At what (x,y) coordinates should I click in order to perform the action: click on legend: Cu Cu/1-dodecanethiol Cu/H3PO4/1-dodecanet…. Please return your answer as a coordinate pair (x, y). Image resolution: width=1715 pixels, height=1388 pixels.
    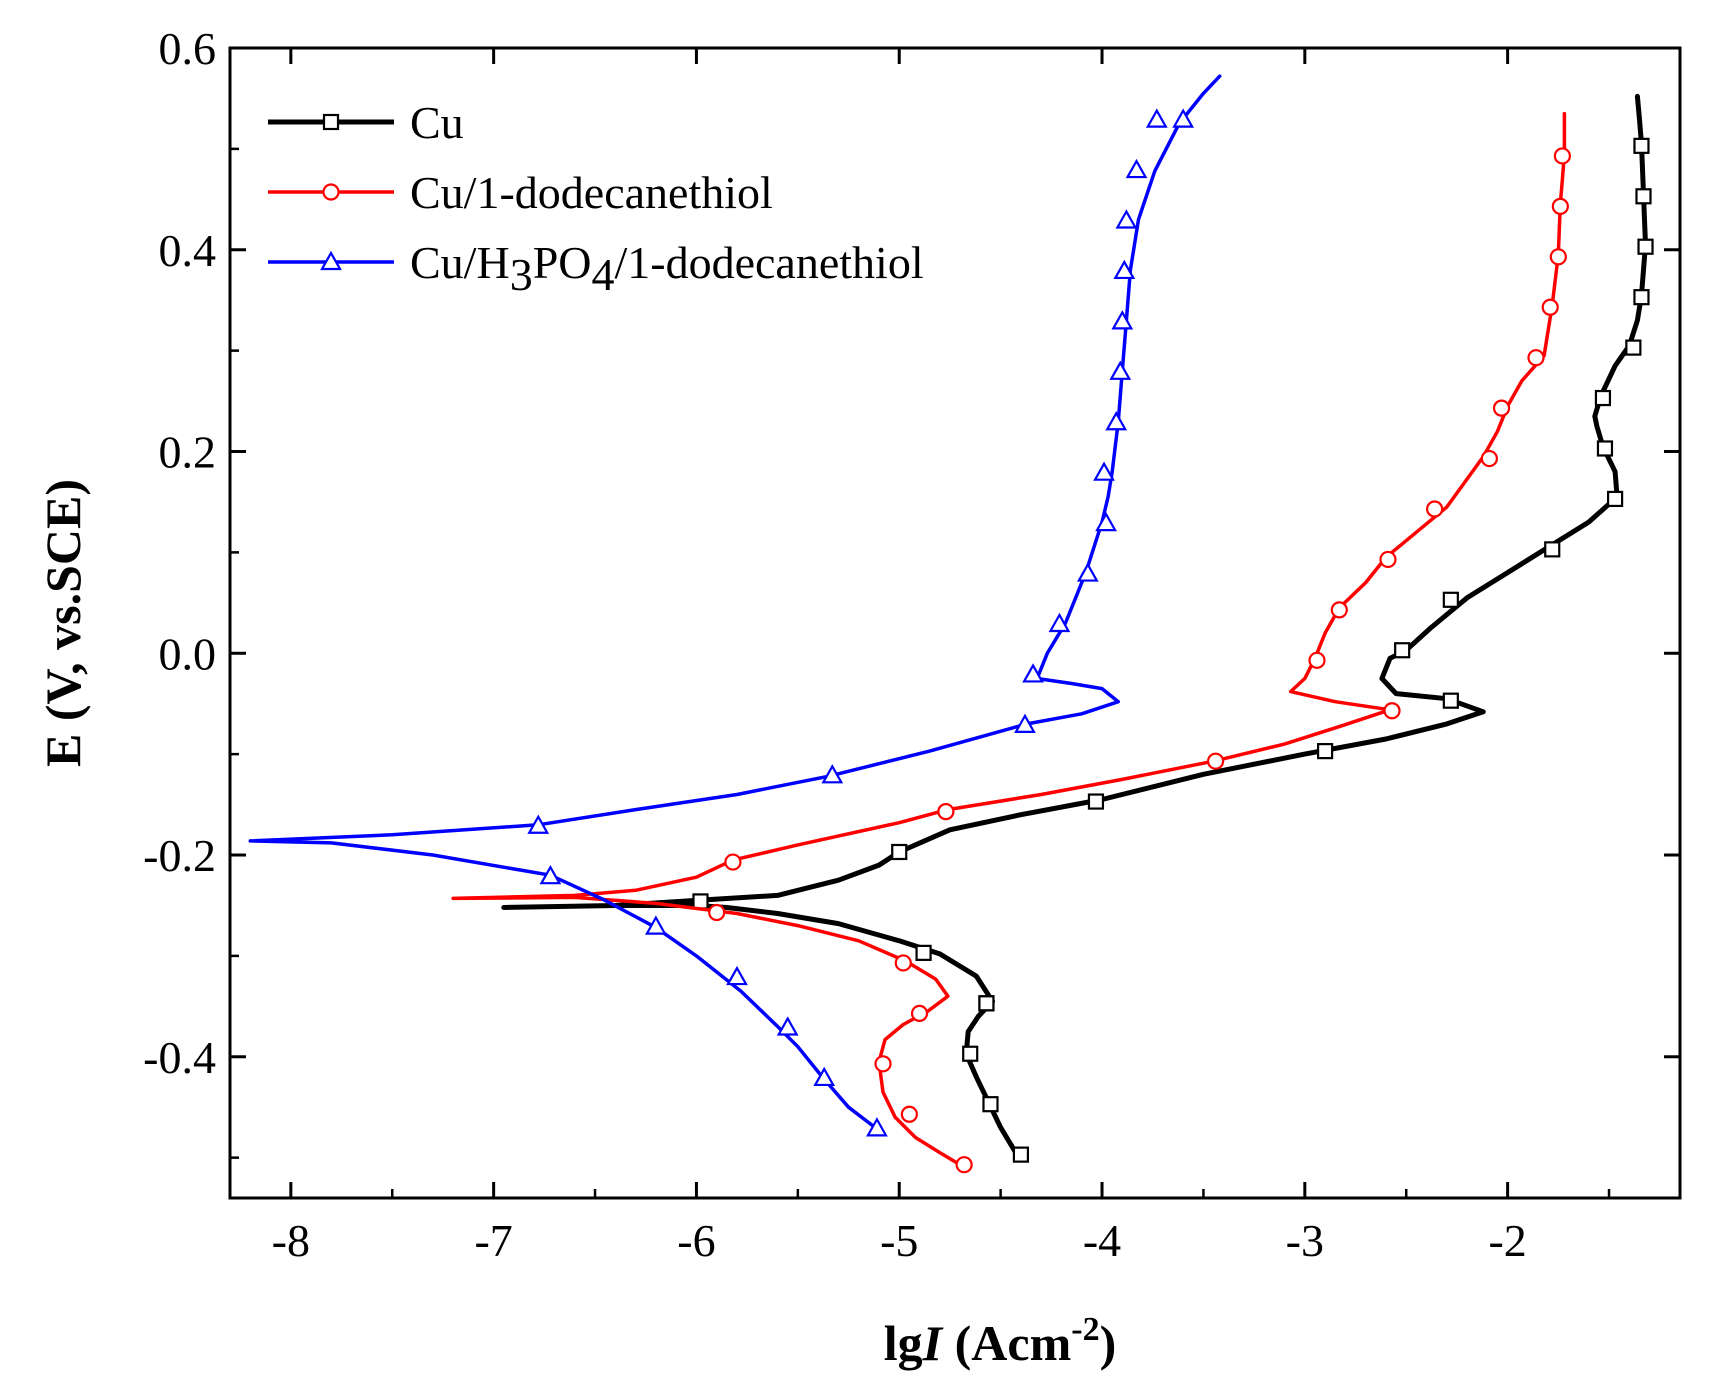
    Looking at the image, I should click on (596, 198).